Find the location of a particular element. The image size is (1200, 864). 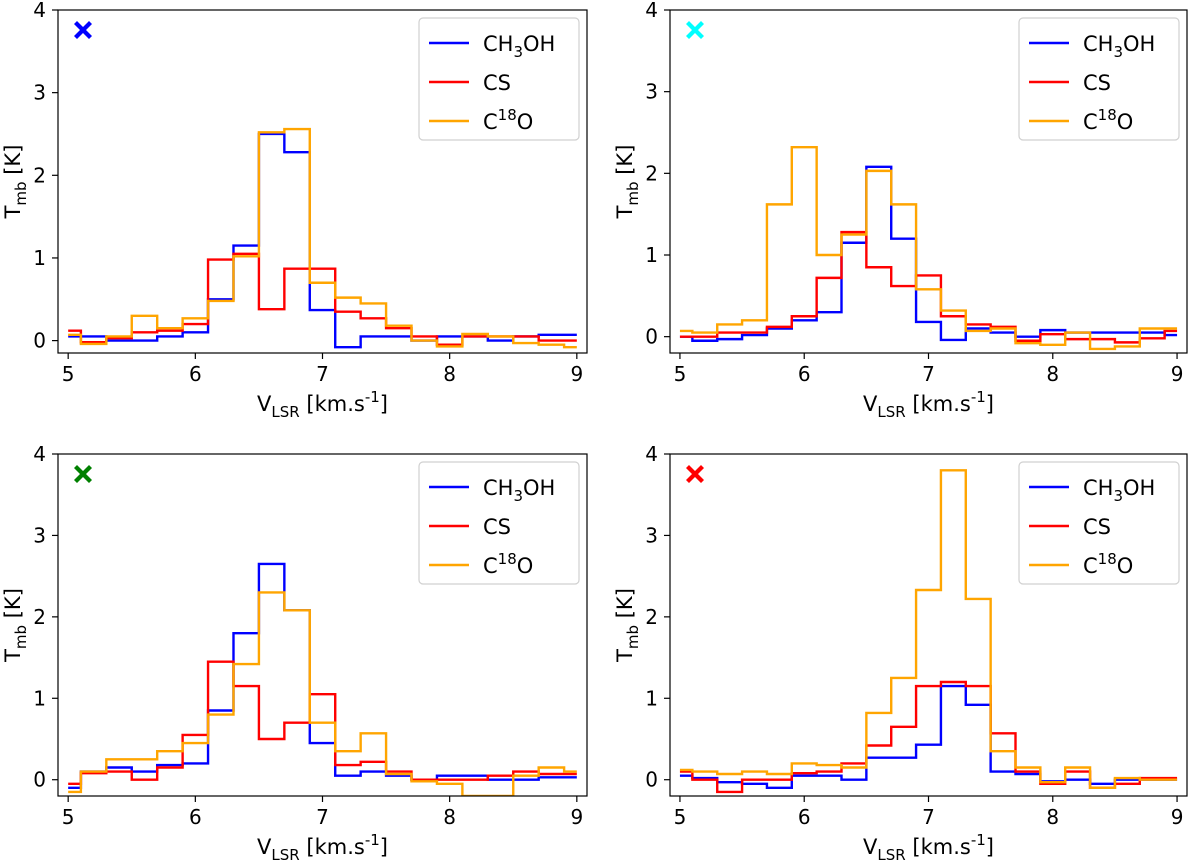

legend-label: C18O is located at coordinates (1108, 564).